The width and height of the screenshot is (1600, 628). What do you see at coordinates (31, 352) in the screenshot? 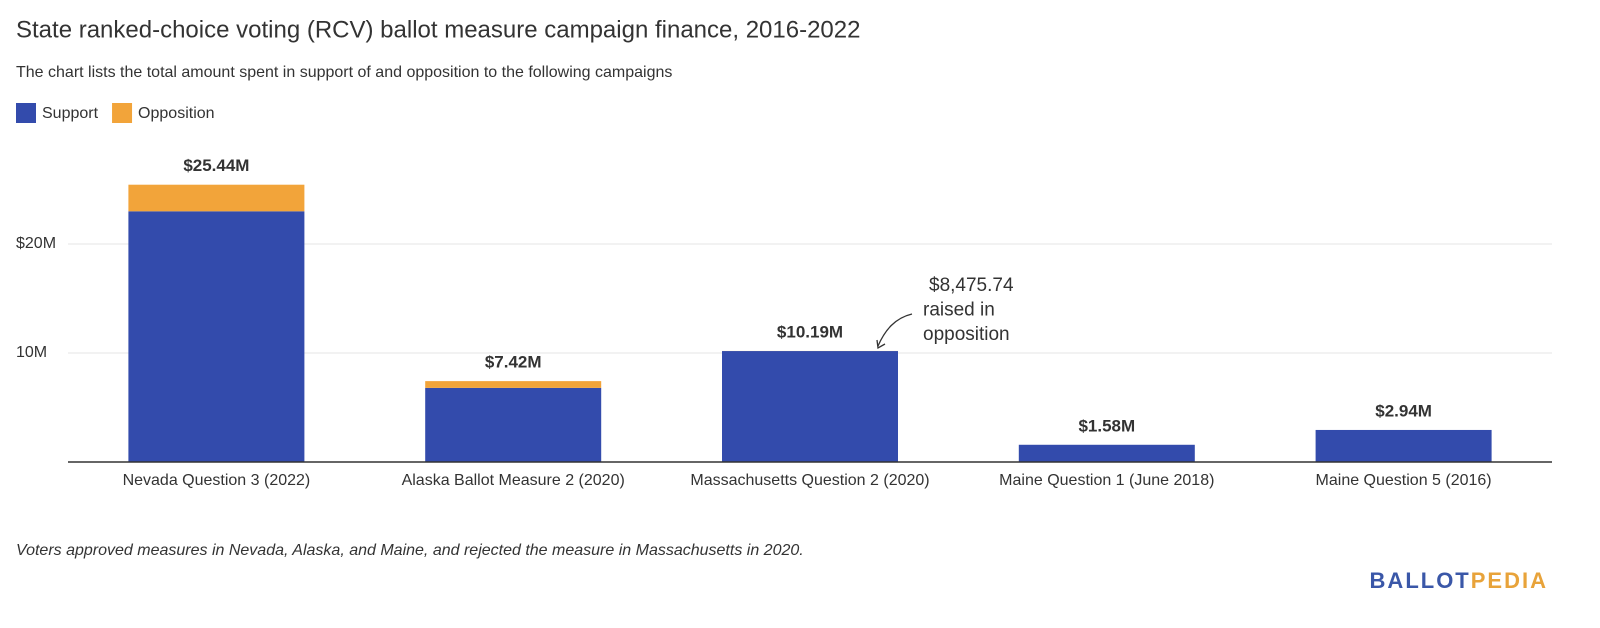
I see `y-tick-label: 10M` at bounding box center [31, 352].